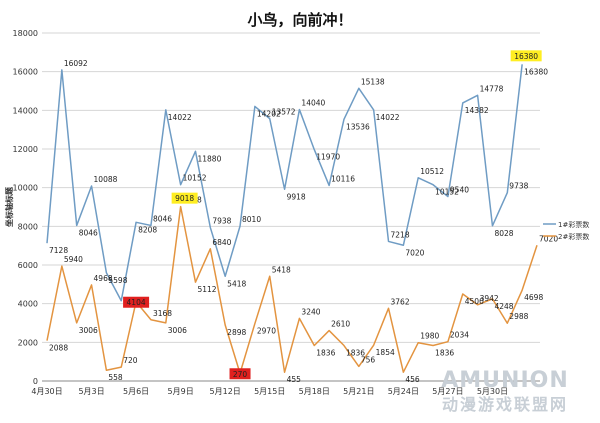 Image resolution: width=600 pixels, height=423 pixels. Describe the element at coordinates (206, 289) in the screenshot. I see `data-label: 5112` at that location.